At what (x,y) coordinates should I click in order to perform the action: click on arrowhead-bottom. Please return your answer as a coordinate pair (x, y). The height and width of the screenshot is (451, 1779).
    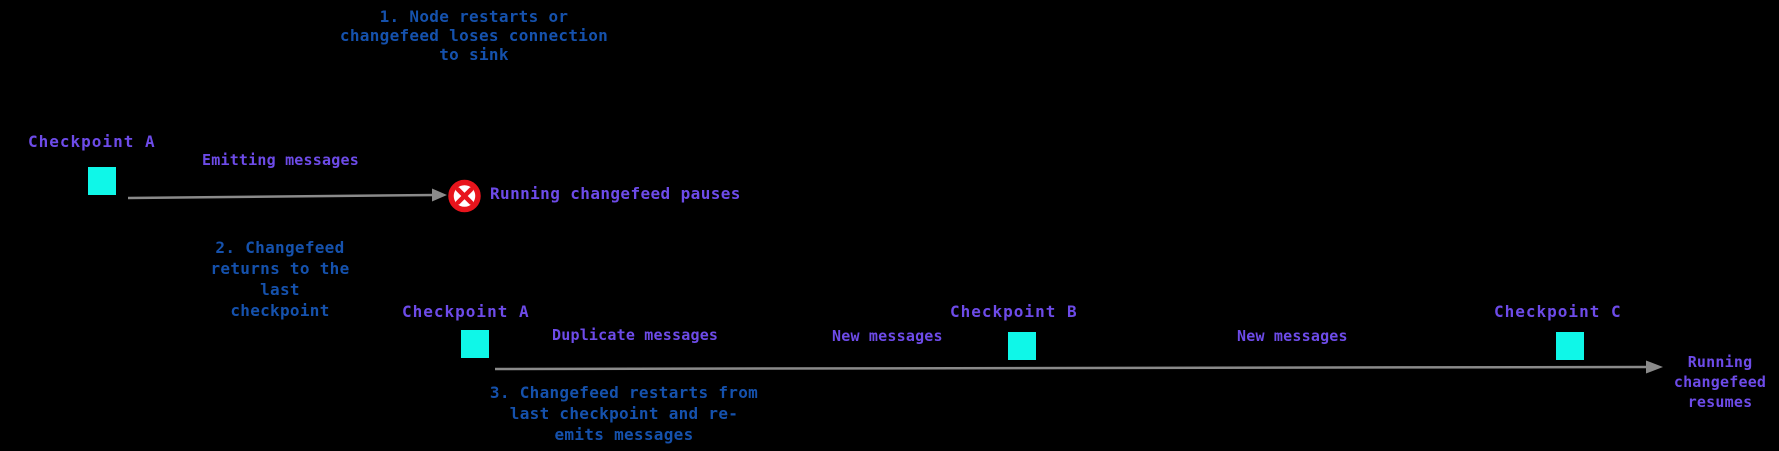
    Looking at the image, I should click on (1654, 367).